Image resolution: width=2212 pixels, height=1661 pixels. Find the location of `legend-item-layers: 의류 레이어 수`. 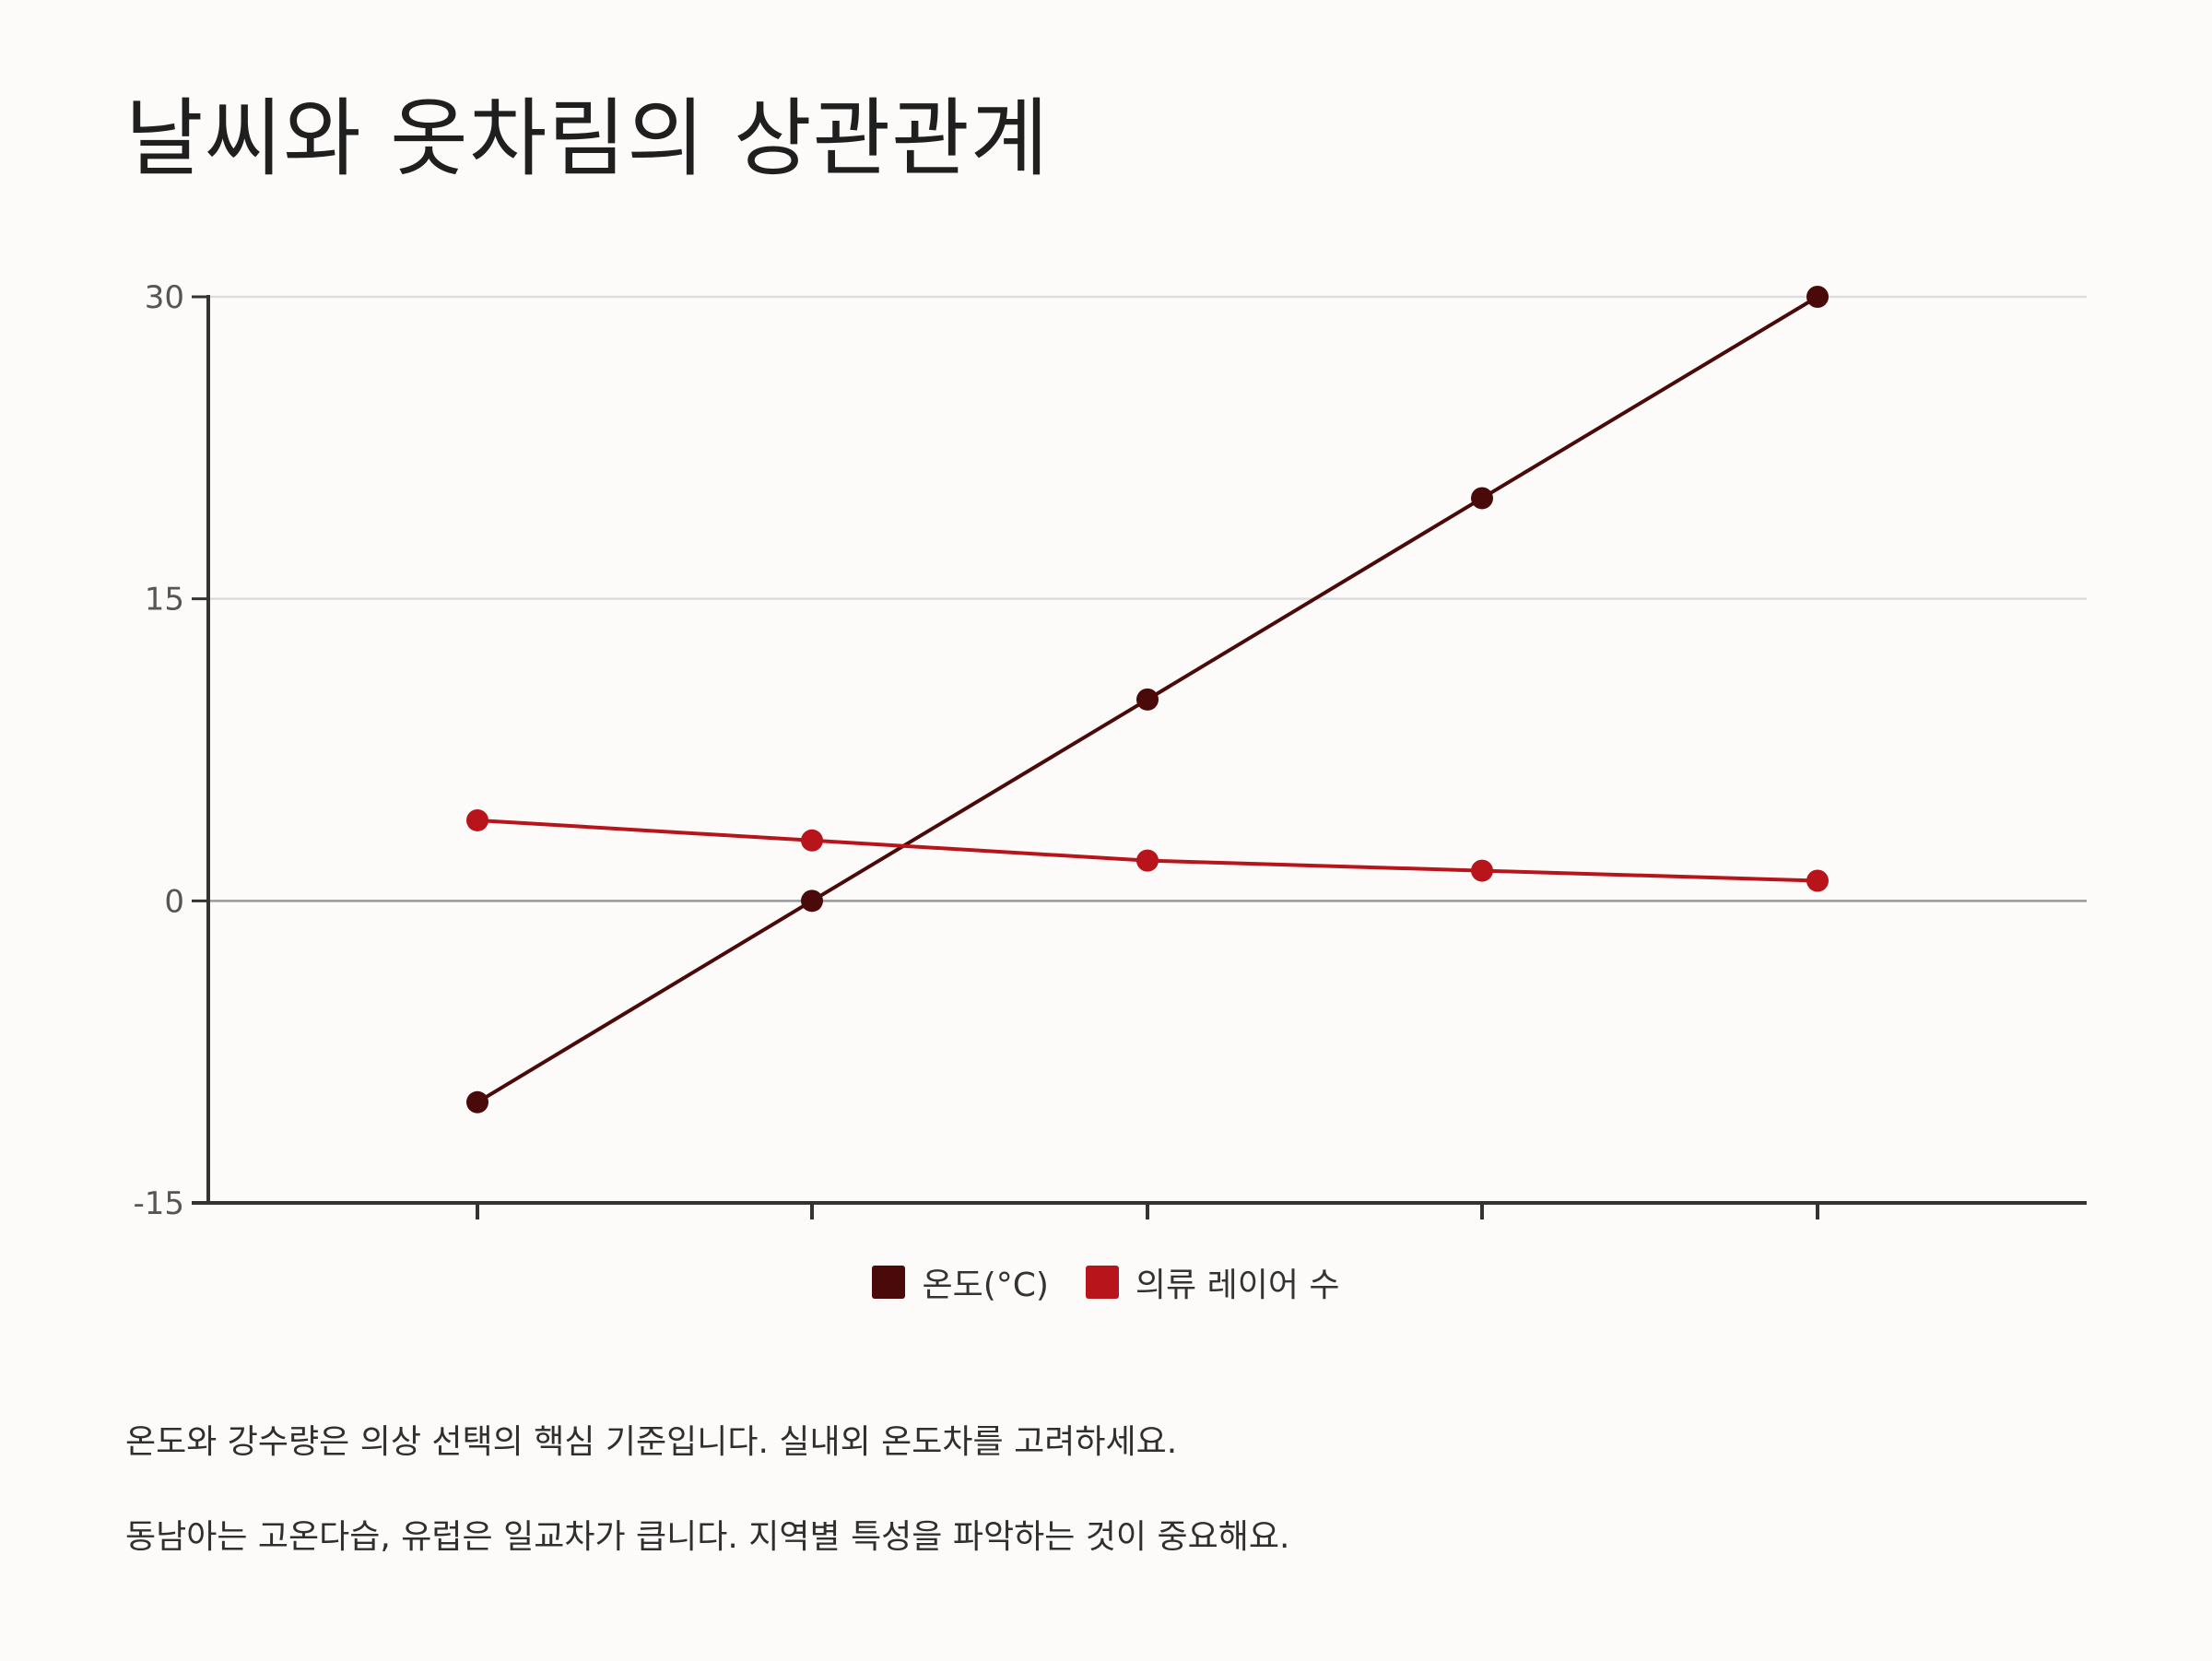

legend-item-layers: 의류 레이어 수 is located at coordinates (1212, 1282).